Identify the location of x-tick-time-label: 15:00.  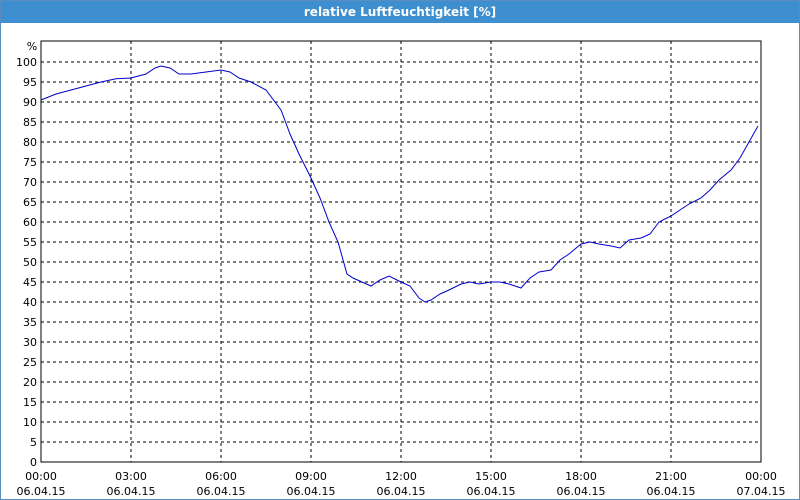
(491, 476).